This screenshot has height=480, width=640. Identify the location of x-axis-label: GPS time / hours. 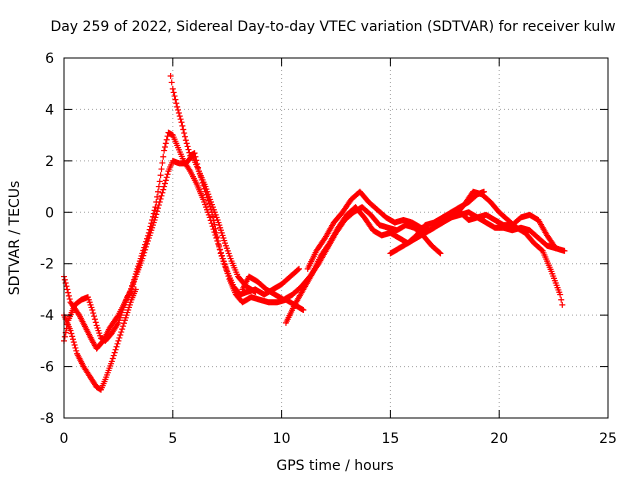
(334, 466).